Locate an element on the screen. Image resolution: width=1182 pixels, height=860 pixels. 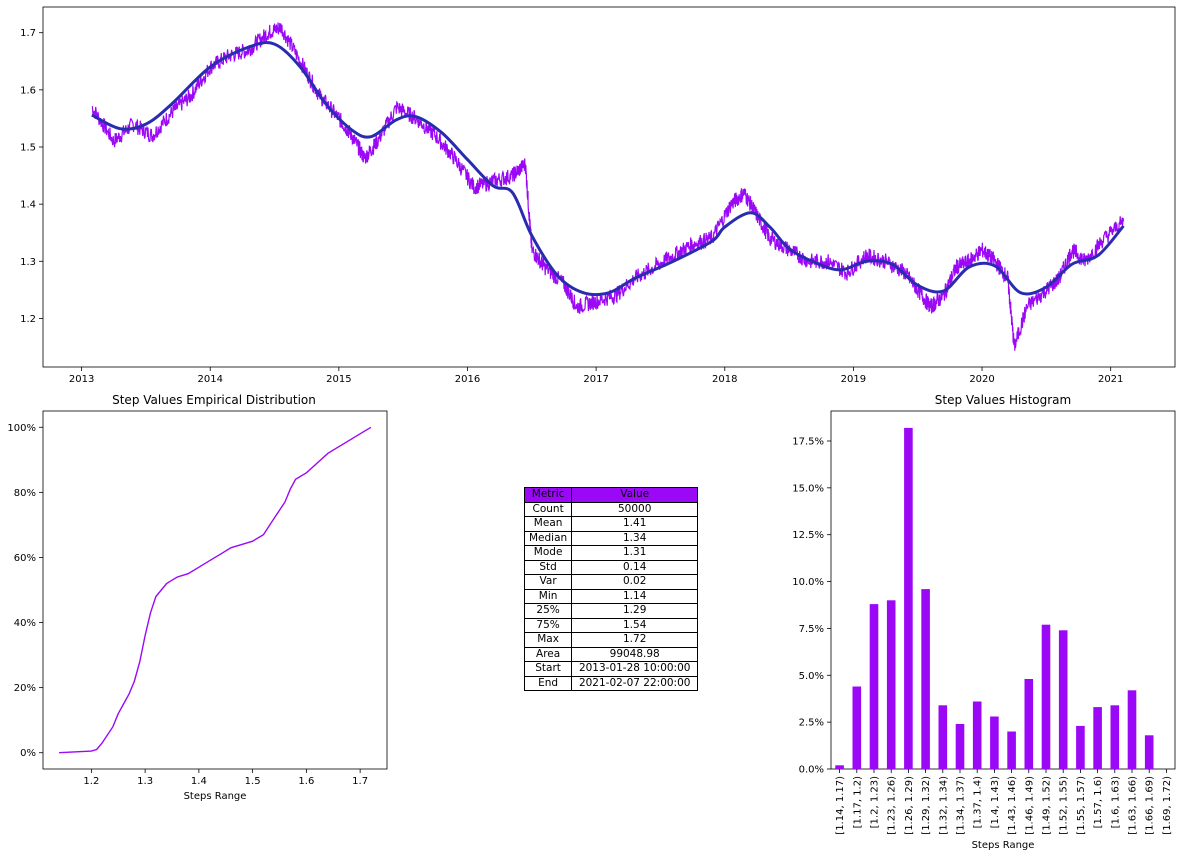
hist-x-tick-label: [1.63, 1.66) is located at coordinates (1133, 805).